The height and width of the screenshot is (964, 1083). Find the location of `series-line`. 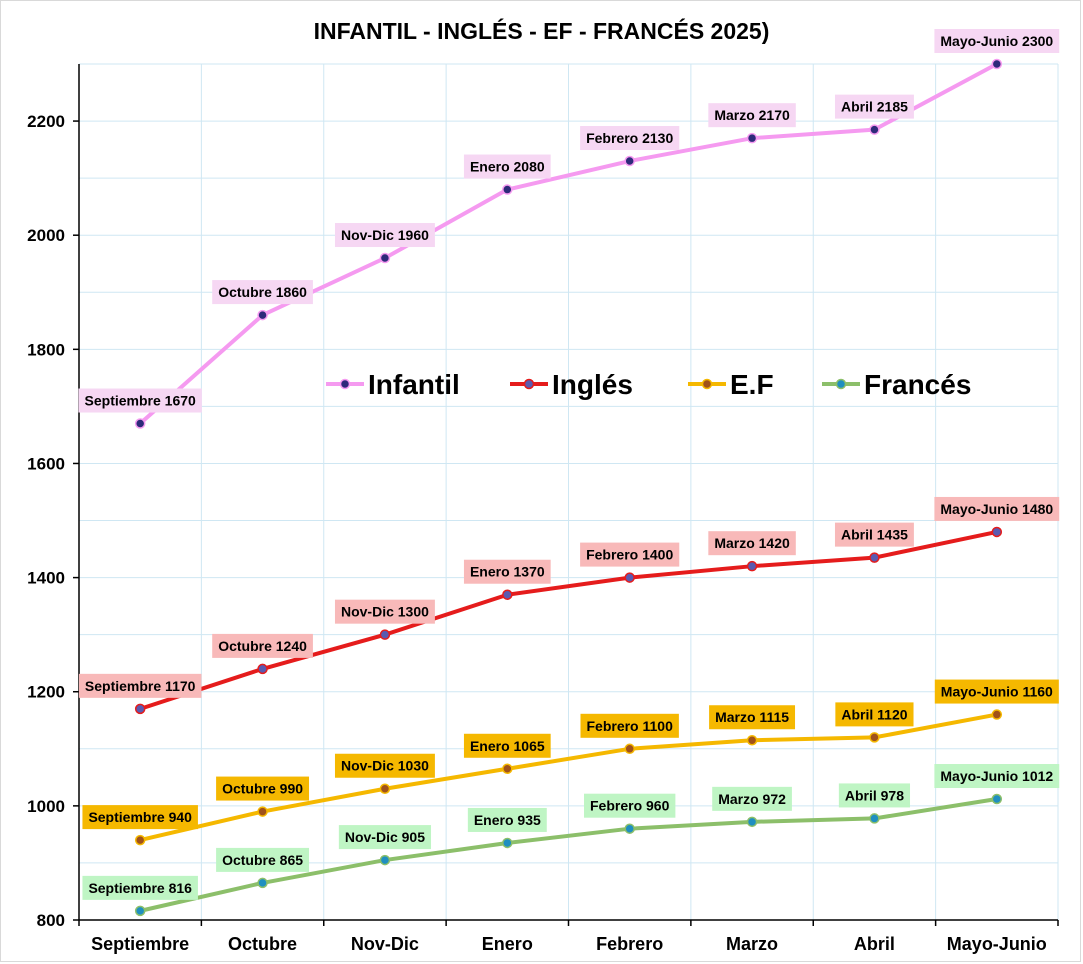

series-line is located at coordinates (568, 855).